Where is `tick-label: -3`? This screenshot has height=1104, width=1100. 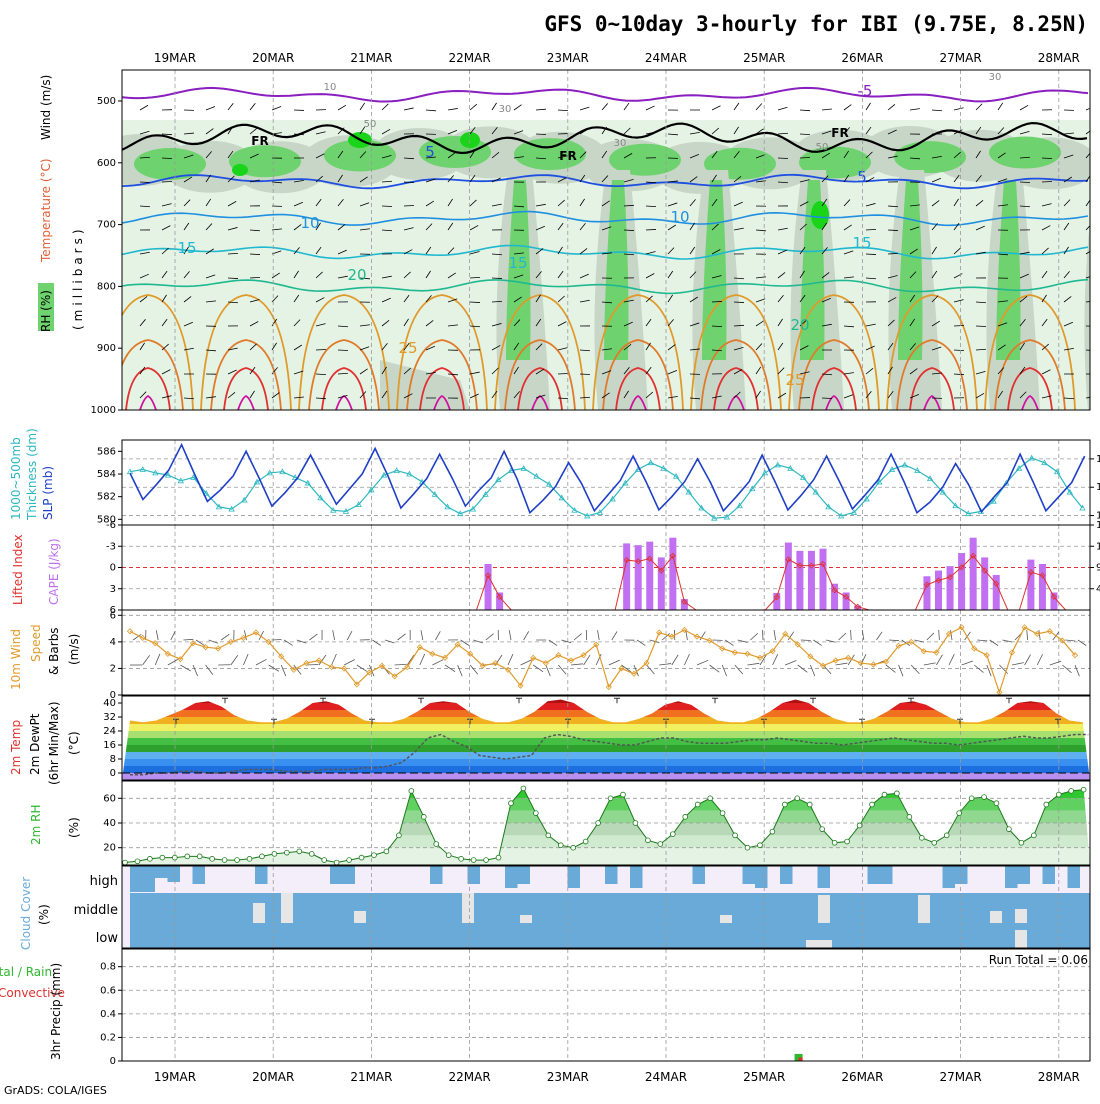
tick-label: -3 is located at coordinates (111, 546).